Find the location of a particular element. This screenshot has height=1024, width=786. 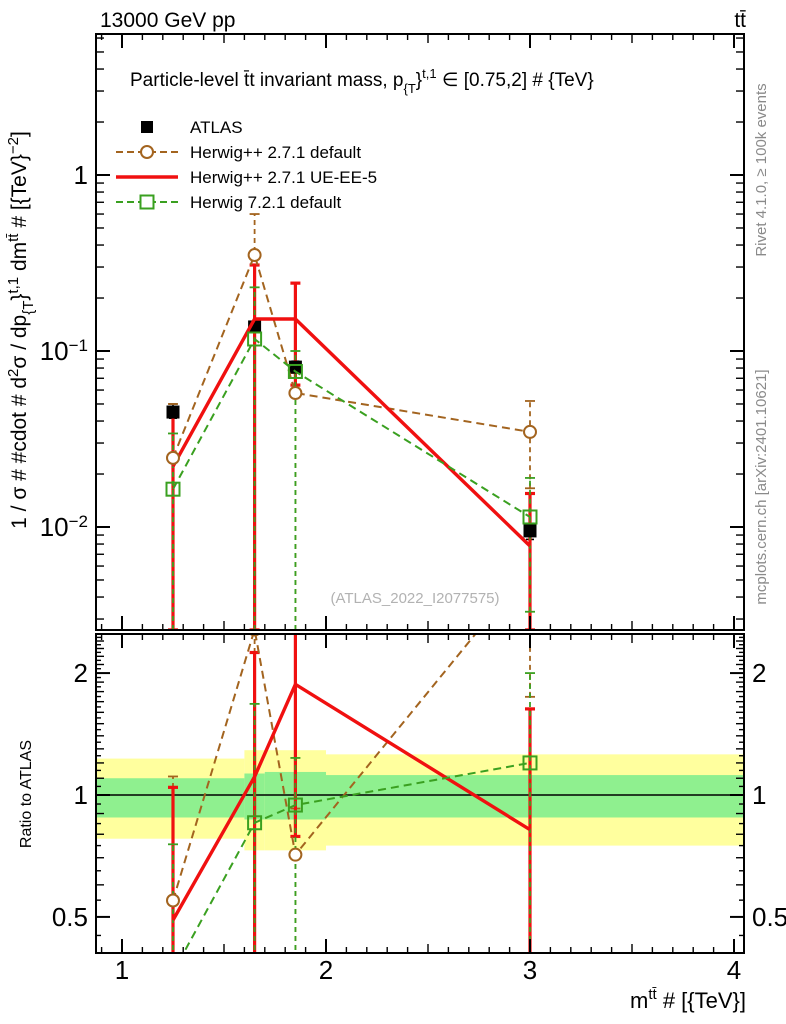

ratio-tick-label-right: 1 is located at coordinates (759, 795).